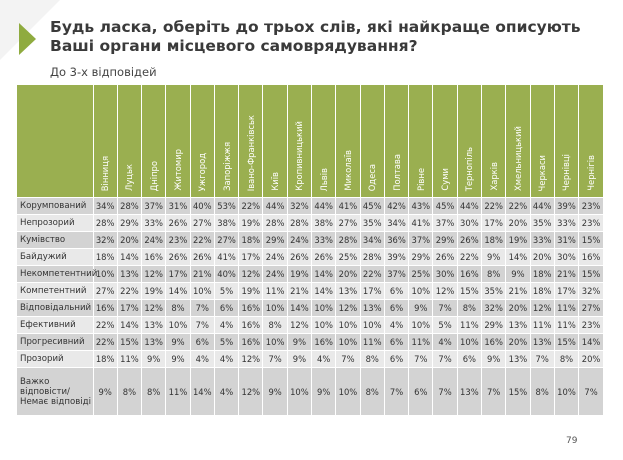 This screenshot has height=460, width=623. I want to click on table-cell: 32%, so click(590, 291).